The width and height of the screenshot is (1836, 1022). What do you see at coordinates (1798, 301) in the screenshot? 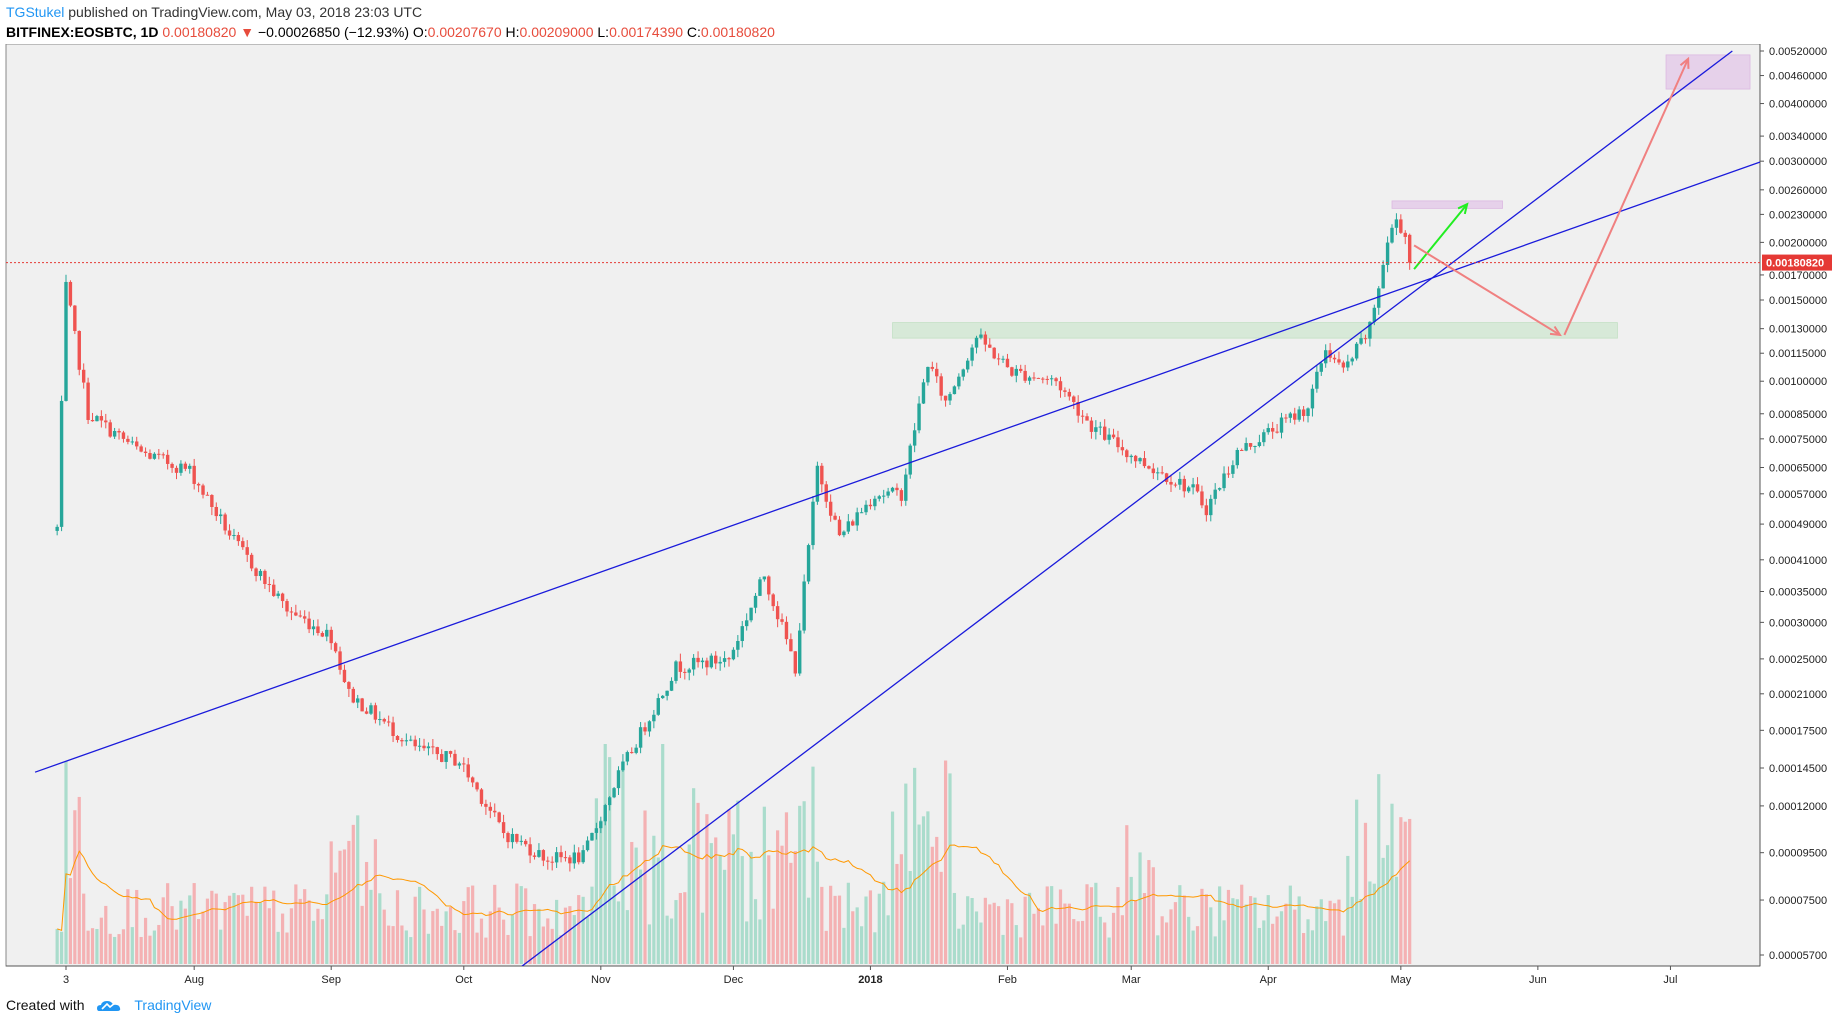
I see `price-tick-label: 0.00150000` at bounding box center [1798, 301].